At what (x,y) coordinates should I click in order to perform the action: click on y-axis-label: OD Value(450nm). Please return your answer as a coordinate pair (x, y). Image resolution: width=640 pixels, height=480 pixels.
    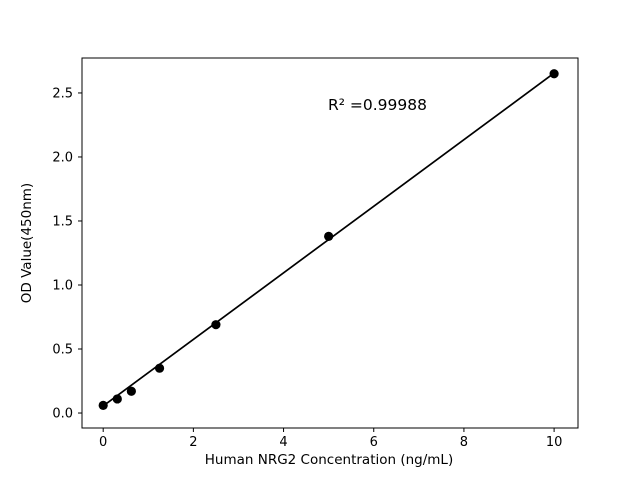
    Looking at the image, I should click on (27, 243).